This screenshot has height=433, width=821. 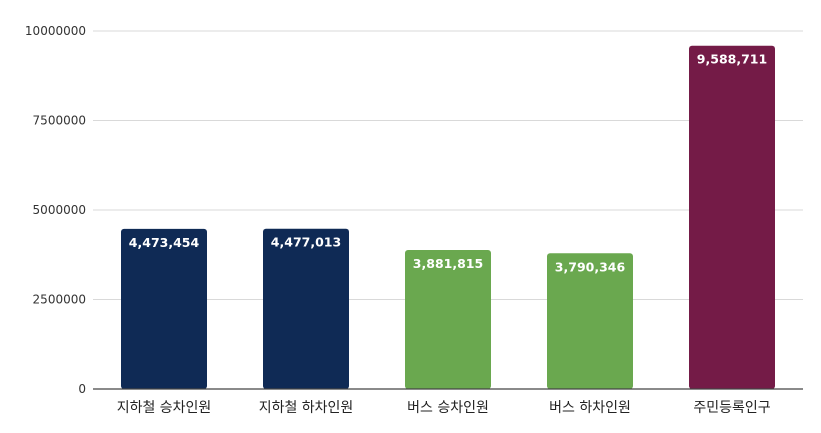 I want to click on x-category-label: 버스 하차인원, so click(x=590, y=408).